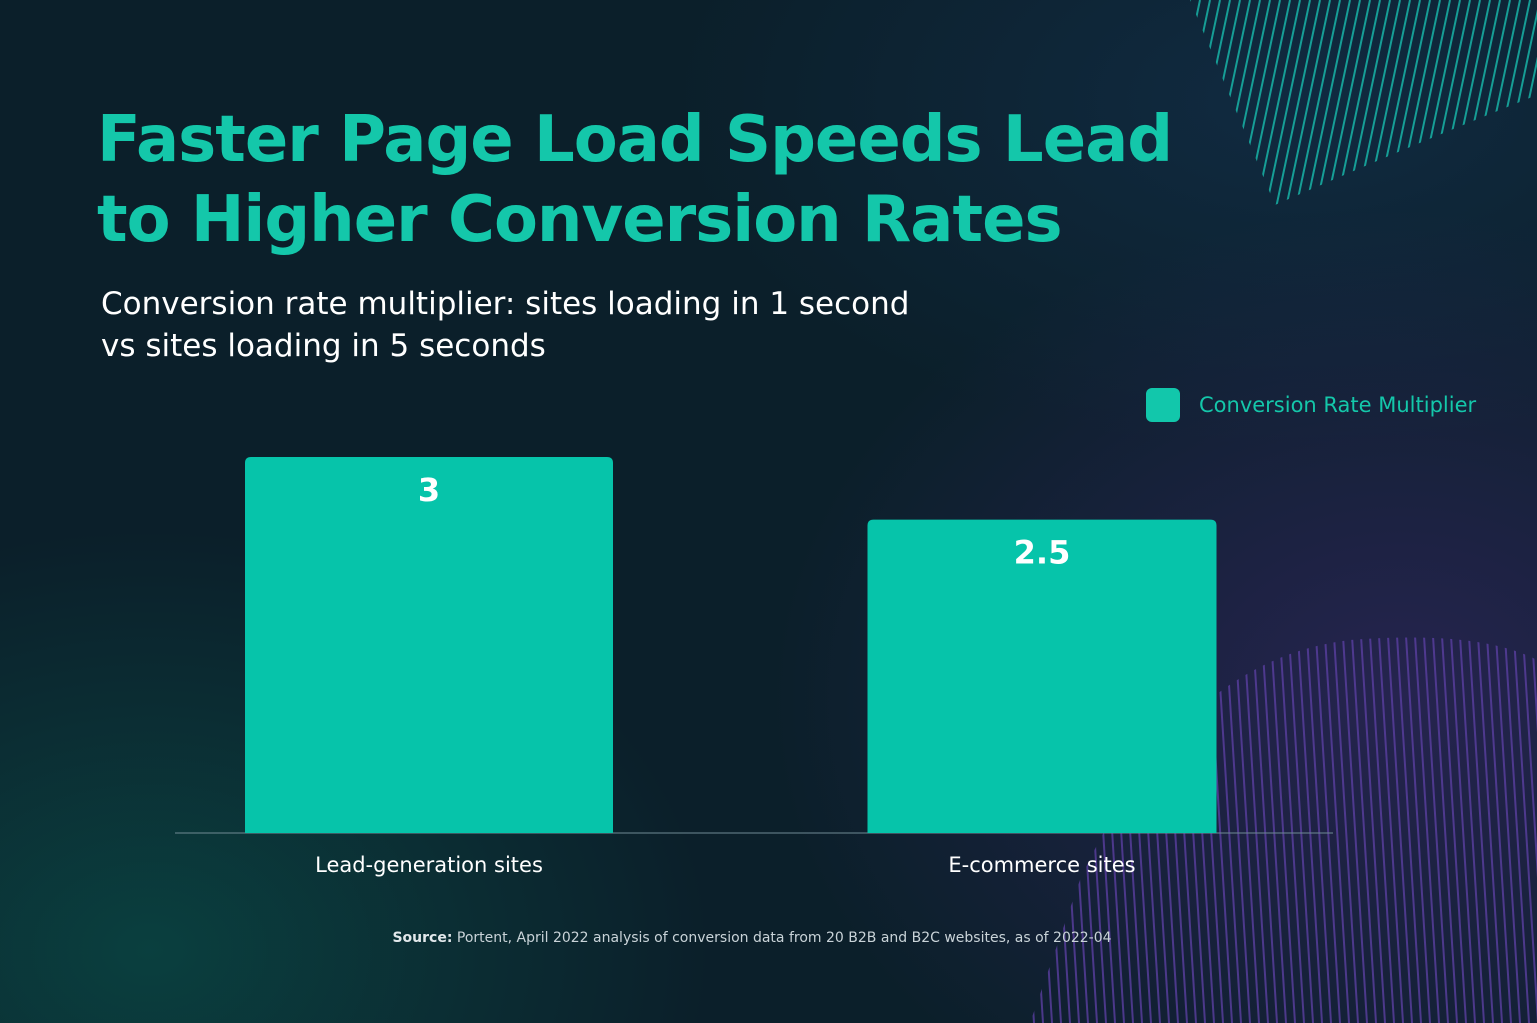 Image resolution: width=1537 pixels, height=1023 pixels. Describe the element at coordinates (422, 938) in the screenshot. I see `source-label: Source:` at that location.